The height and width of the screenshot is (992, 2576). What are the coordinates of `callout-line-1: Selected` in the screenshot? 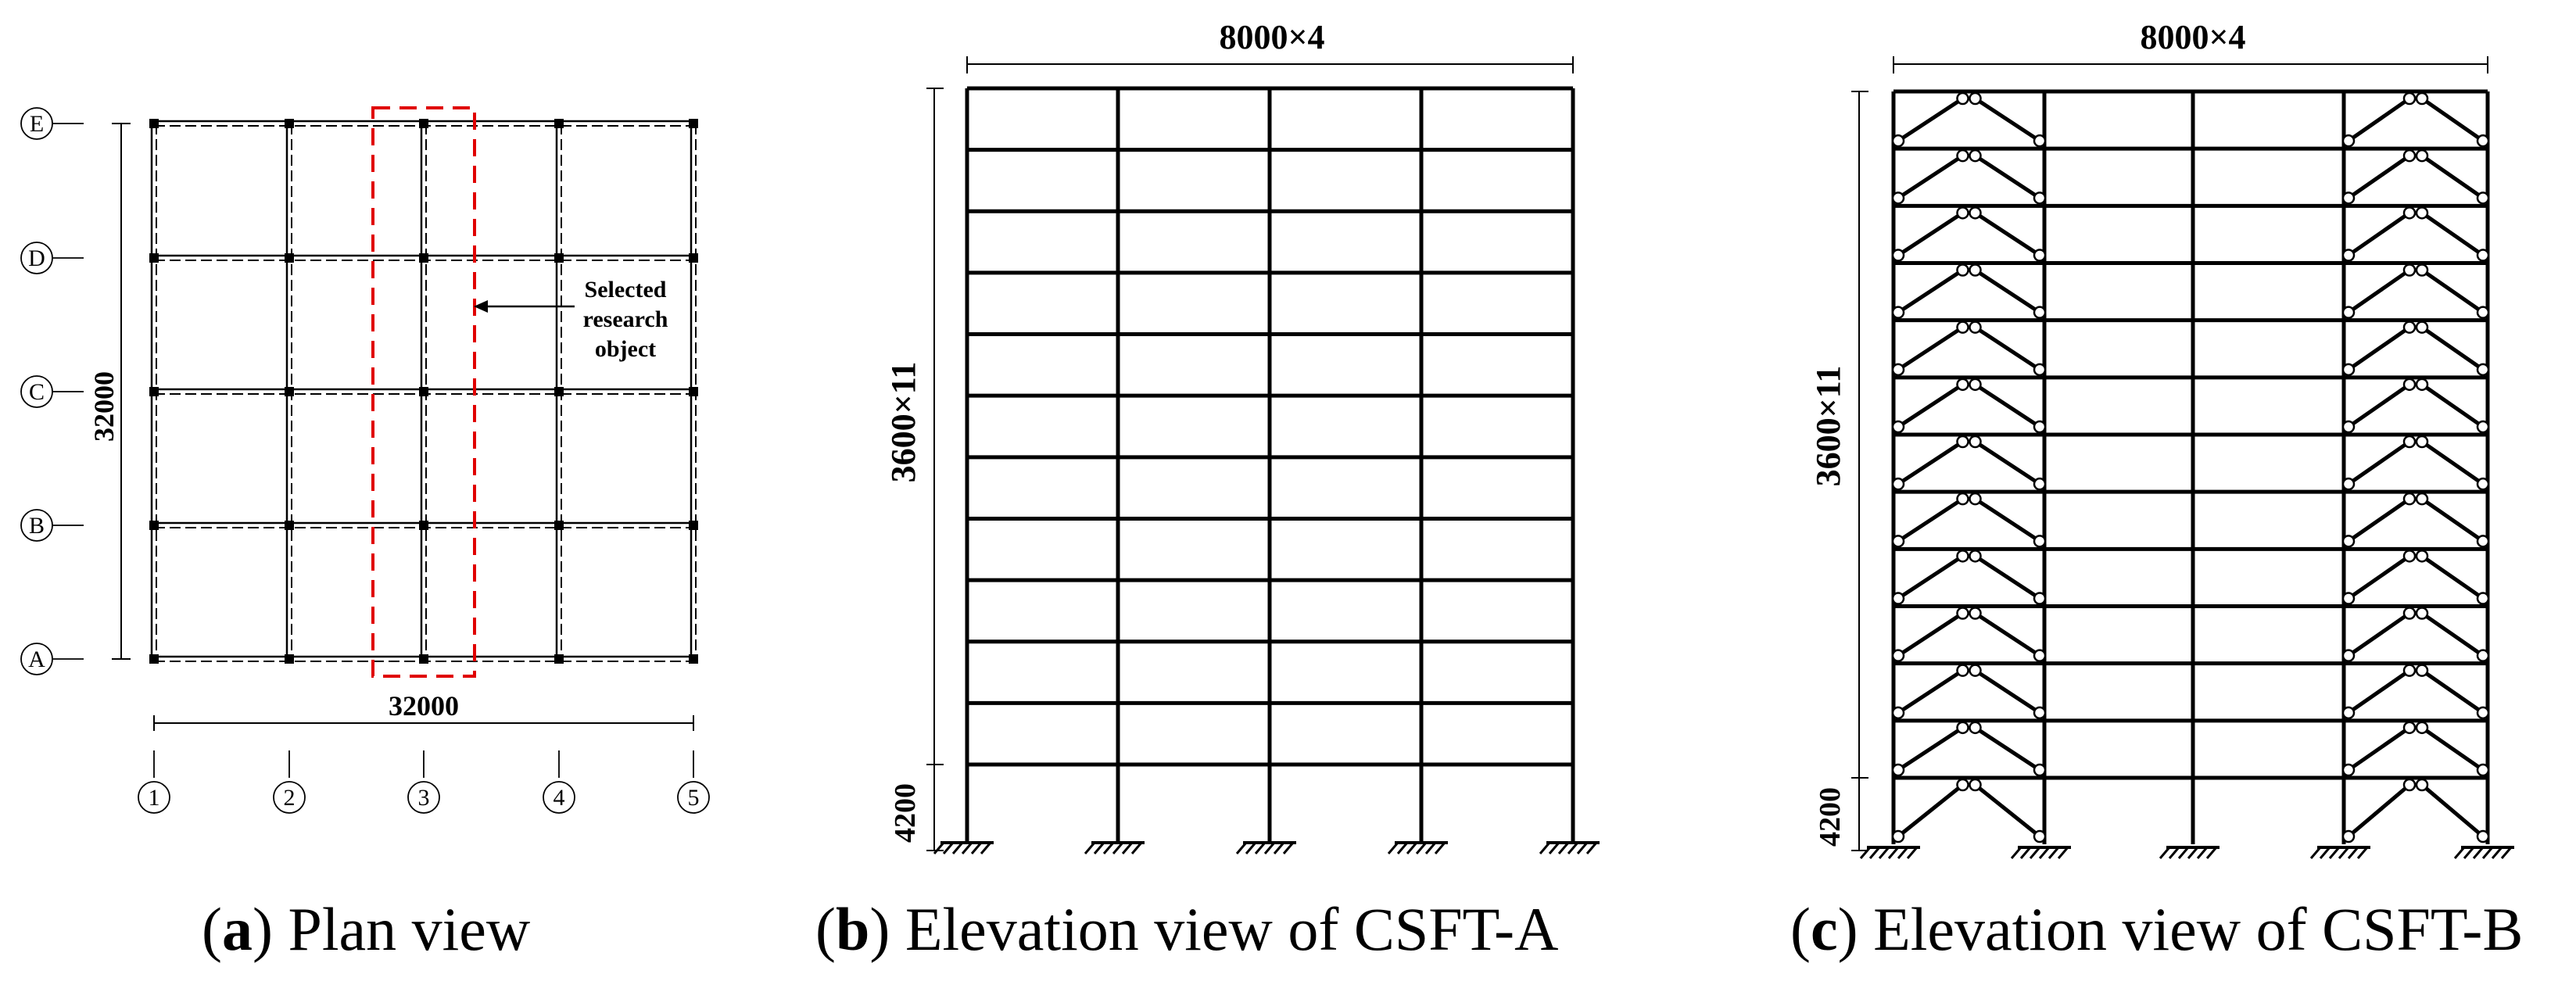 It's located at (626, 290).